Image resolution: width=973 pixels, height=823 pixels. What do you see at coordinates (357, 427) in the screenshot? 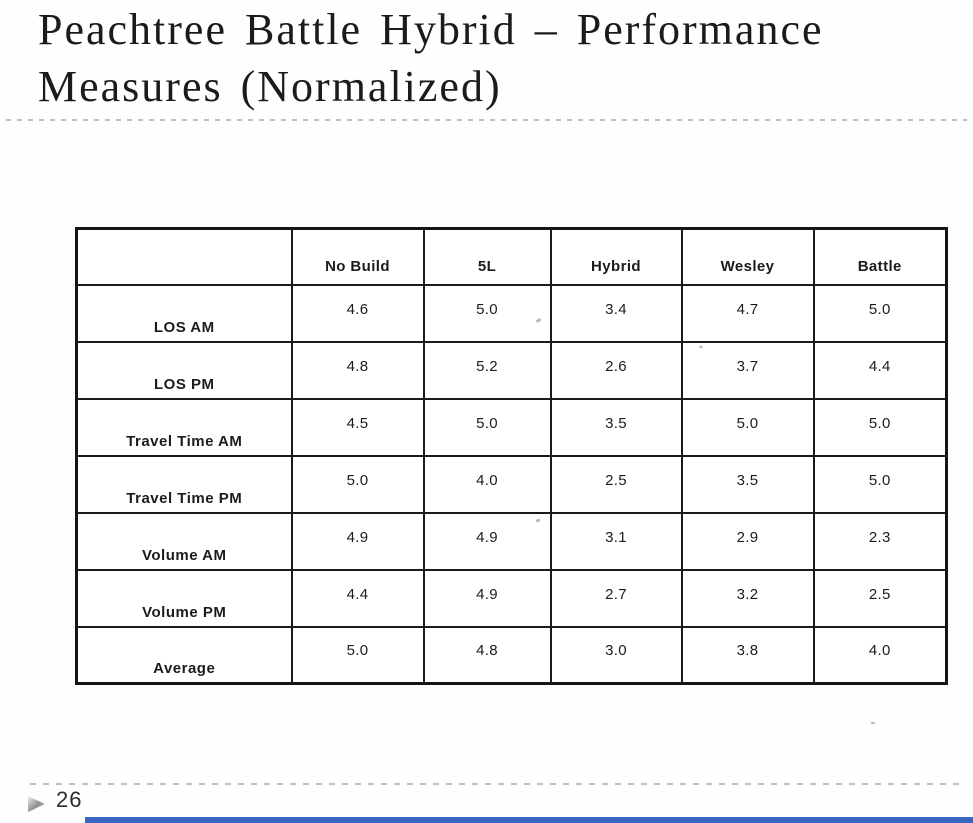
I see `cell-value: 4.5` at bounding box center [357, 427].